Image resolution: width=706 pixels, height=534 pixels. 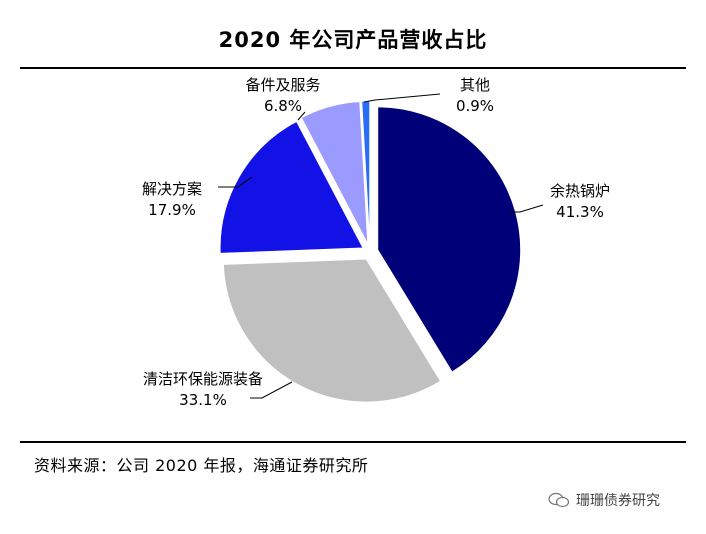 What do you see at coordinates (172, 210) in the screenshot?
I see `slice-value-3: 17.9%` at bounding box center [172, 210].